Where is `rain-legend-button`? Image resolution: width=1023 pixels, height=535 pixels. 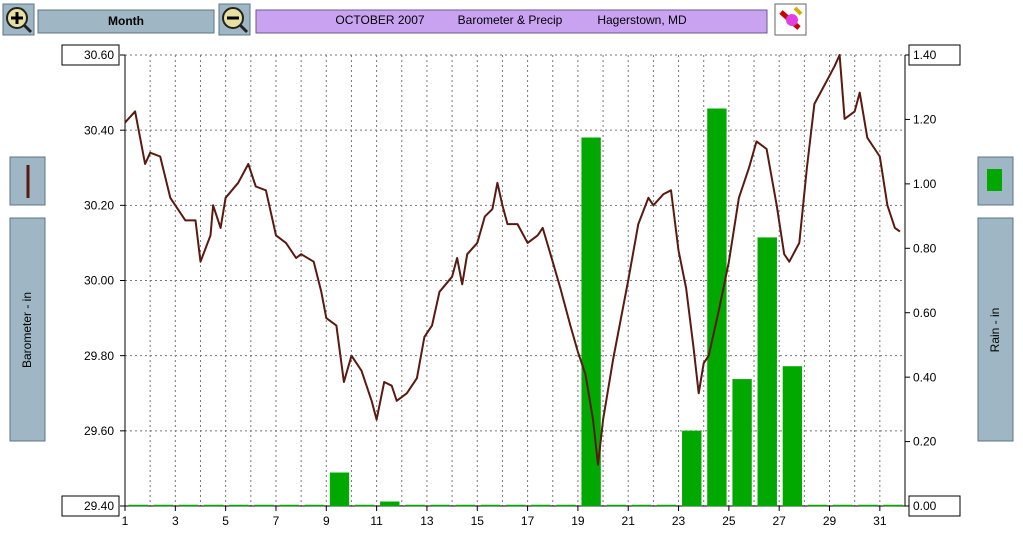 rain-legend-button is located at coordinates (995, 181).